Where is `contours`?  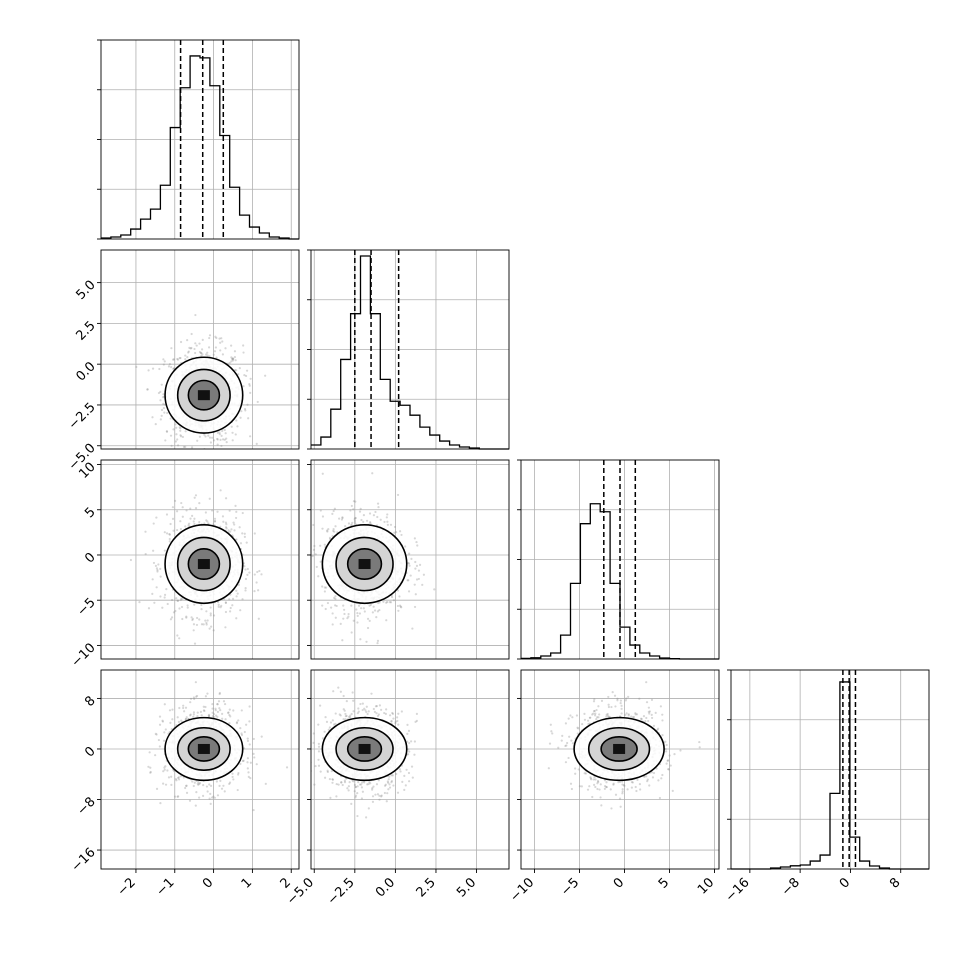
contours is located at coordinates (364, 749).